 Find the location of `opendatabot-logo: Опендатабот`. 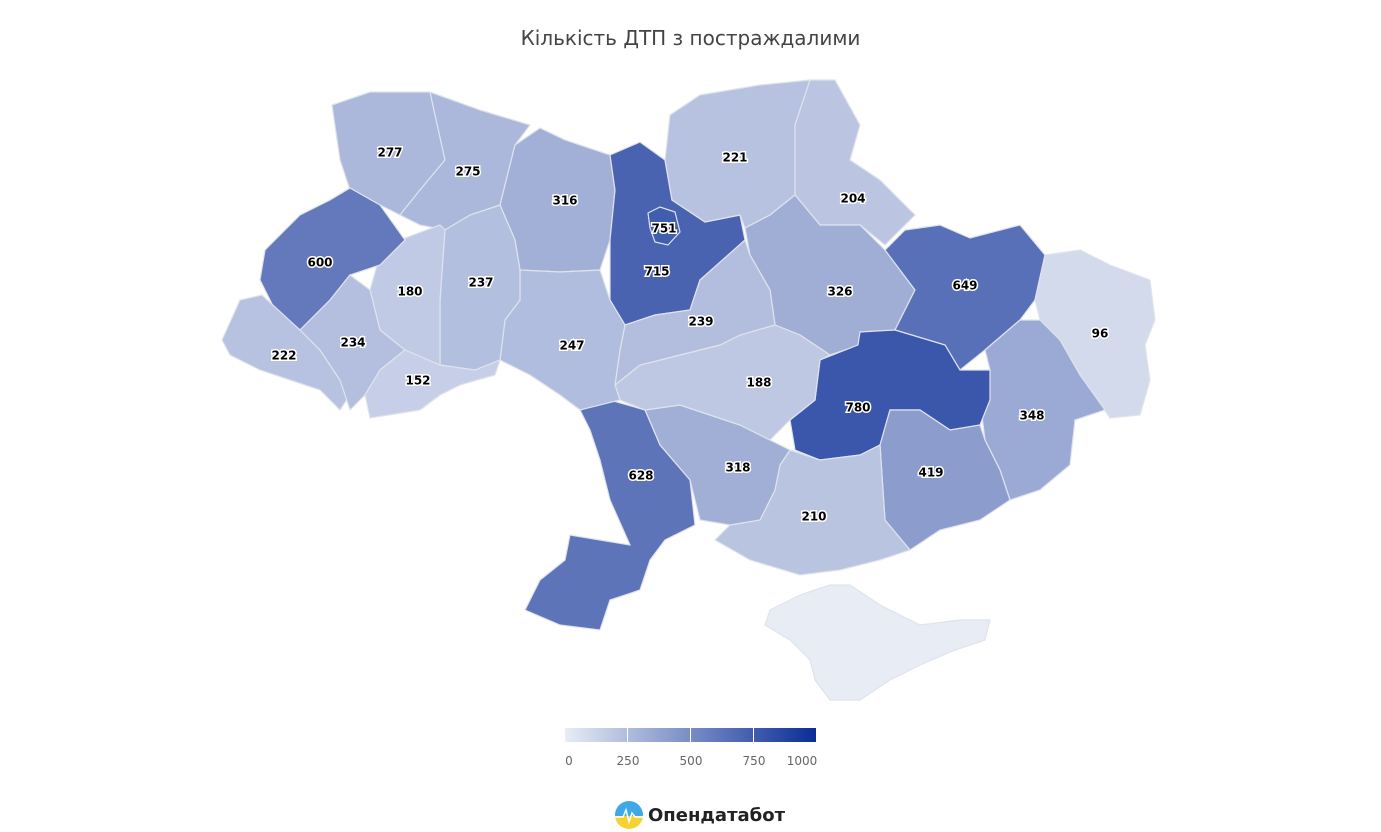

opendatabot-logo: Опендатабот is located at coordinates (699, 815).